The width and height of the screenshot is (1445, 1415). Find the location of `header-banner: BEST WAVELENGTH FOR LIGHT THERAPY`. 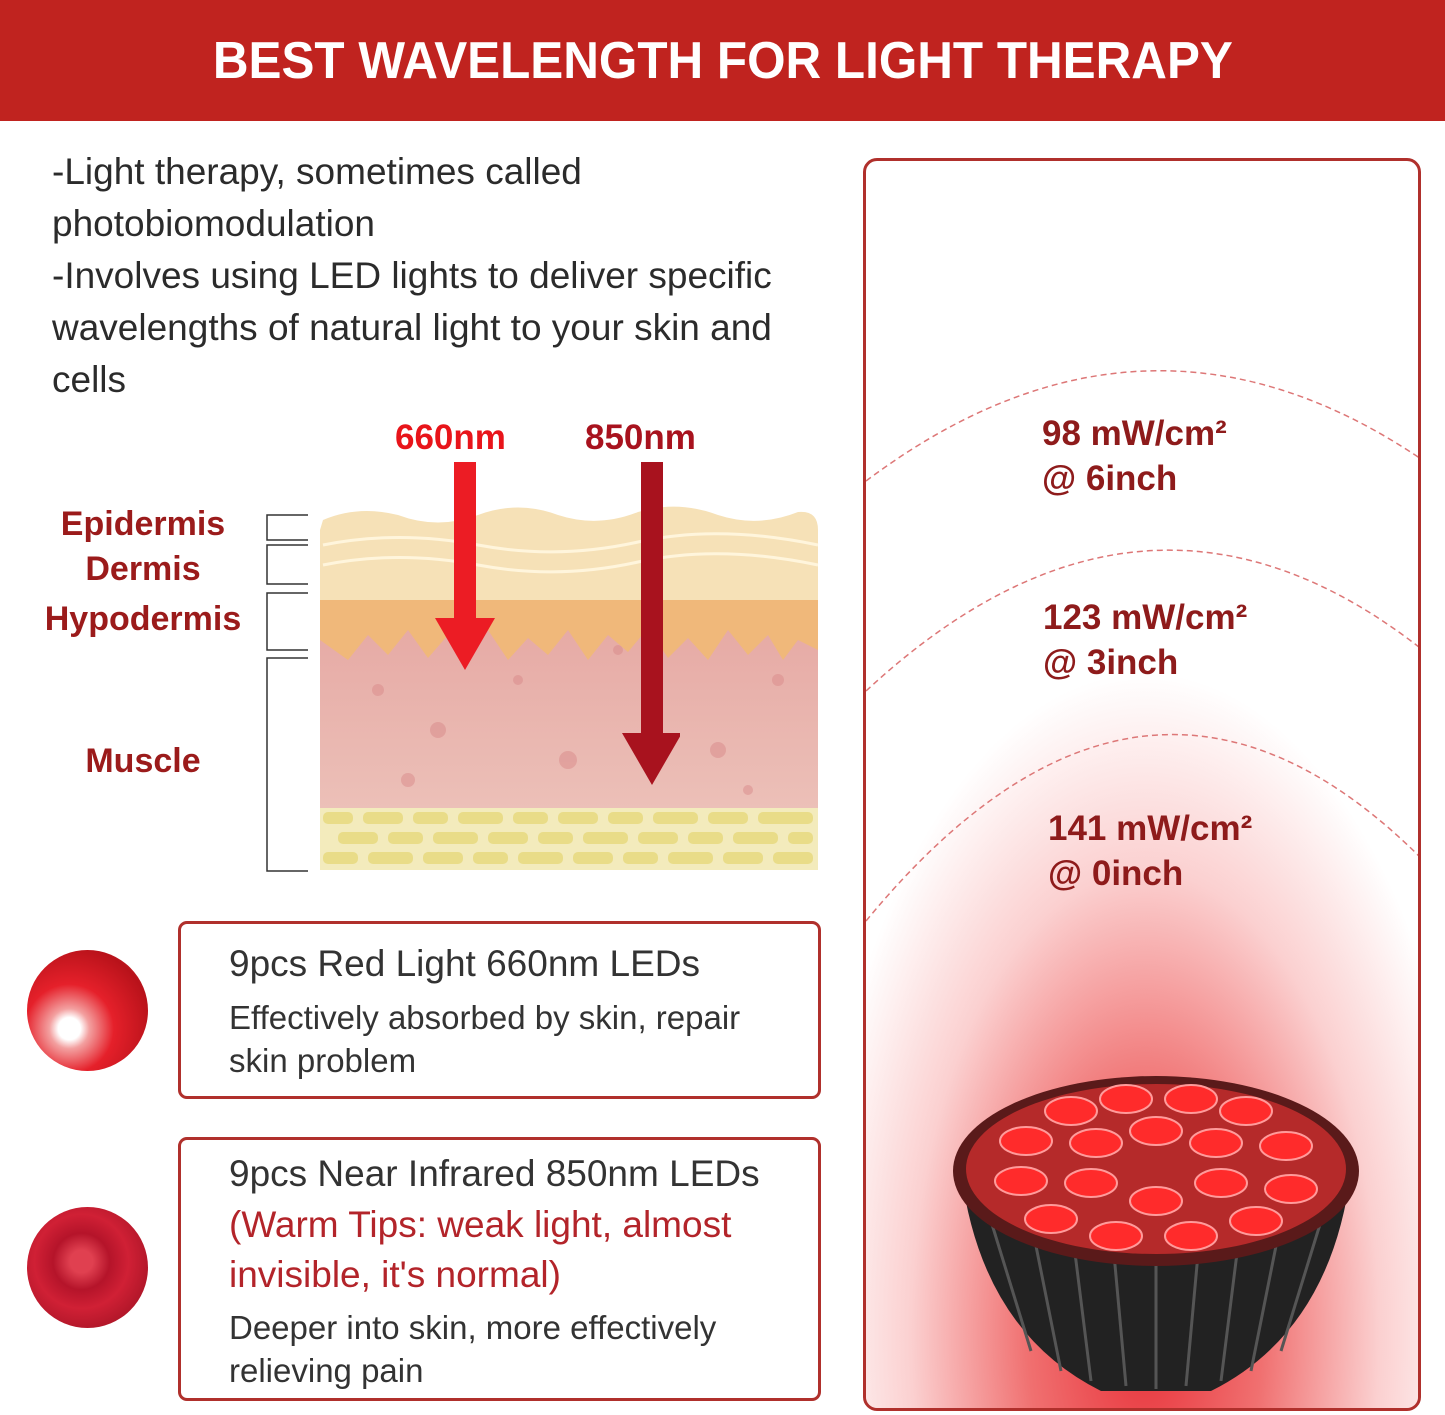

header-banner: BEST WAVELENGTH FOR LIGHT THERAPY is located at coordinates (722, 60).